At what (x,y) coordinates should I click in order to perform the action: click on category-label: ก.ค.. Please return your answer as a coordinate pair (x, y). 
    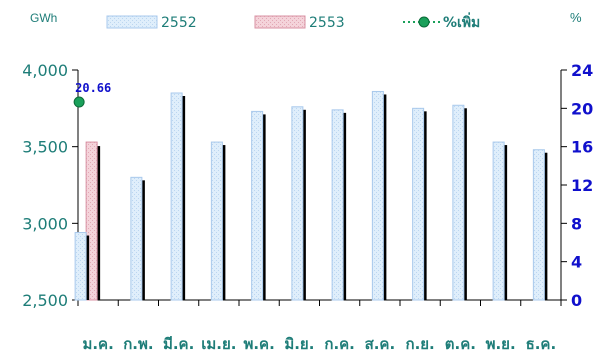
    Looking at the image, I should click on (339, 344).